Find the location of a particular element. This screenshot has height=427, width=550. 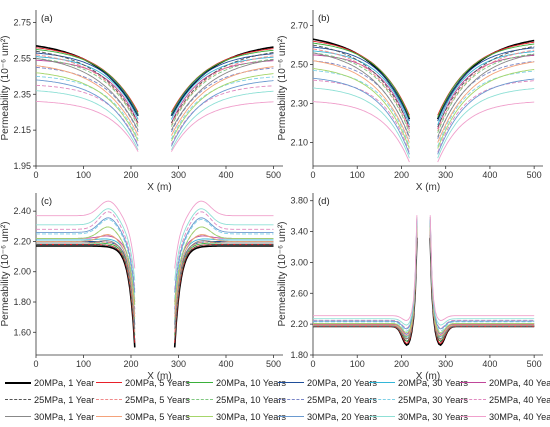

legend-item: 20MPa, 5 Years is located at coordinates (143, 382).